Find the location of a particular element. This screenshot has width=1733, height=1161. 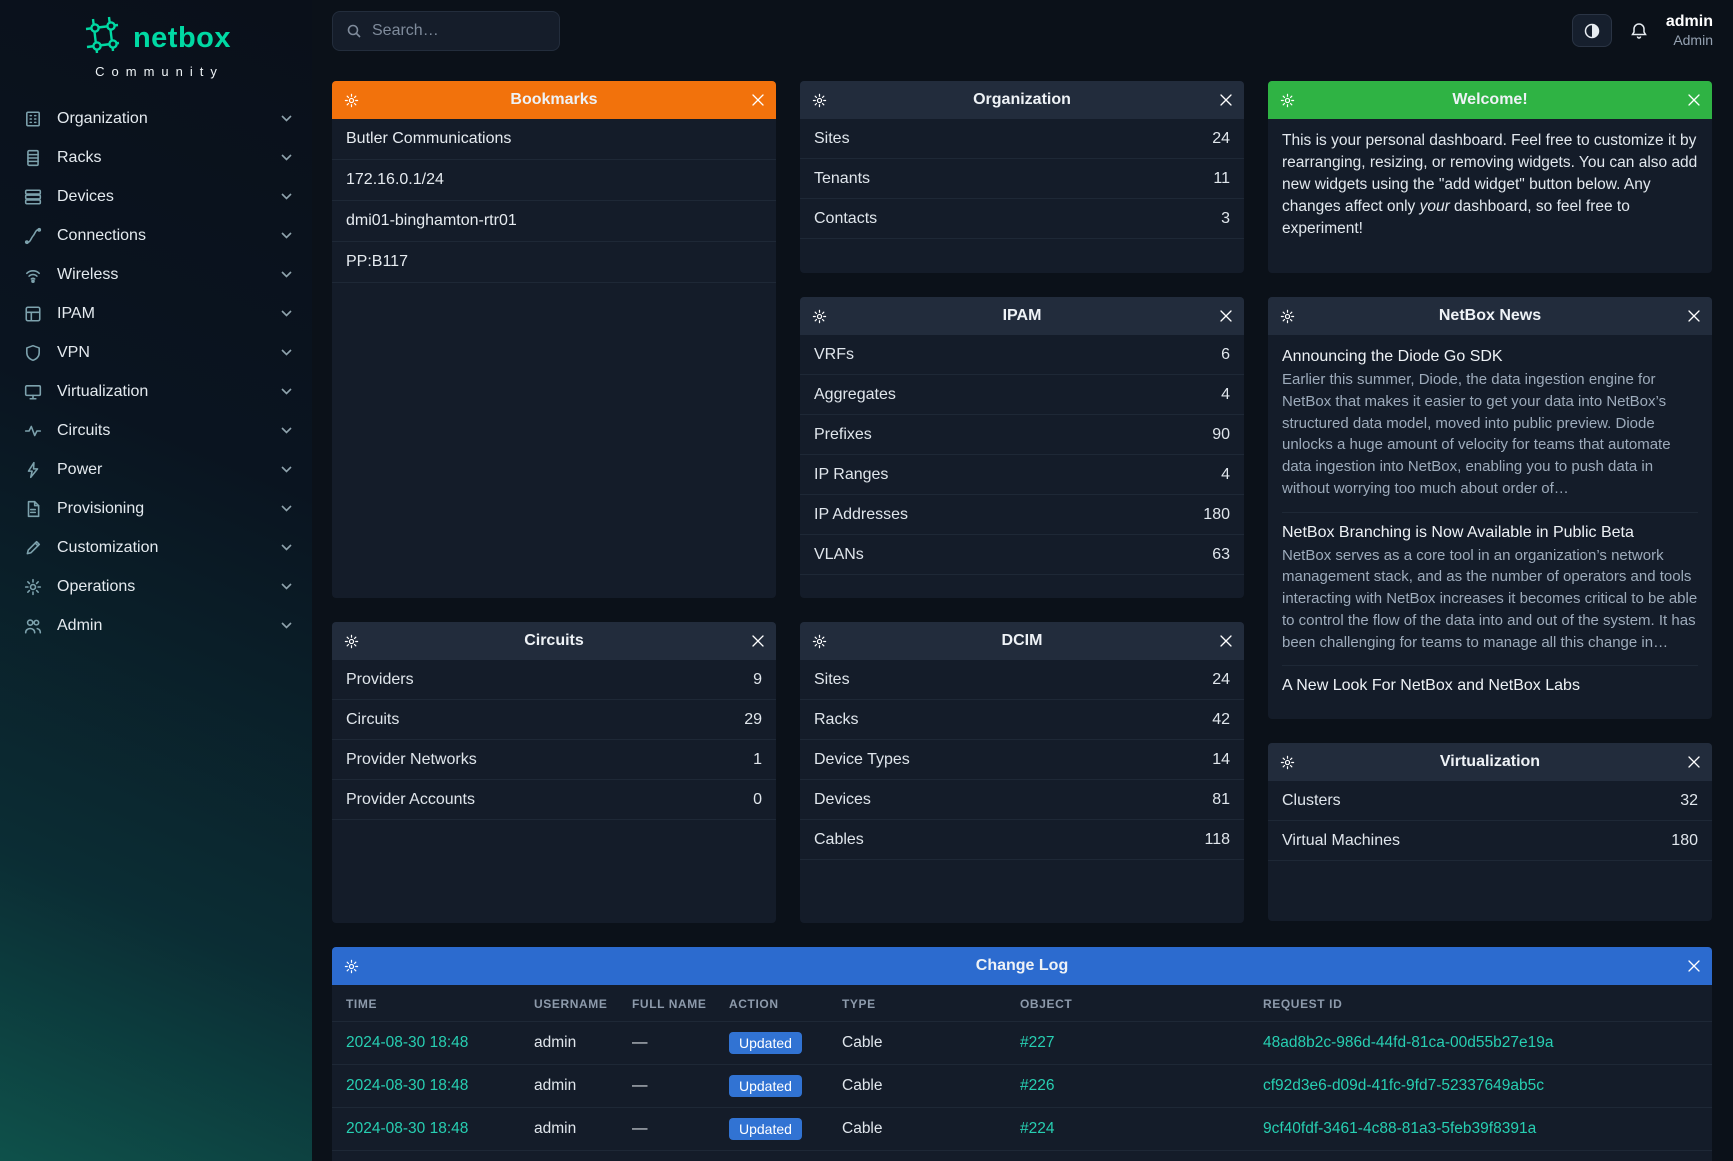

sidebar-item-circuits: Circuits is located at coordinates (156, 430).